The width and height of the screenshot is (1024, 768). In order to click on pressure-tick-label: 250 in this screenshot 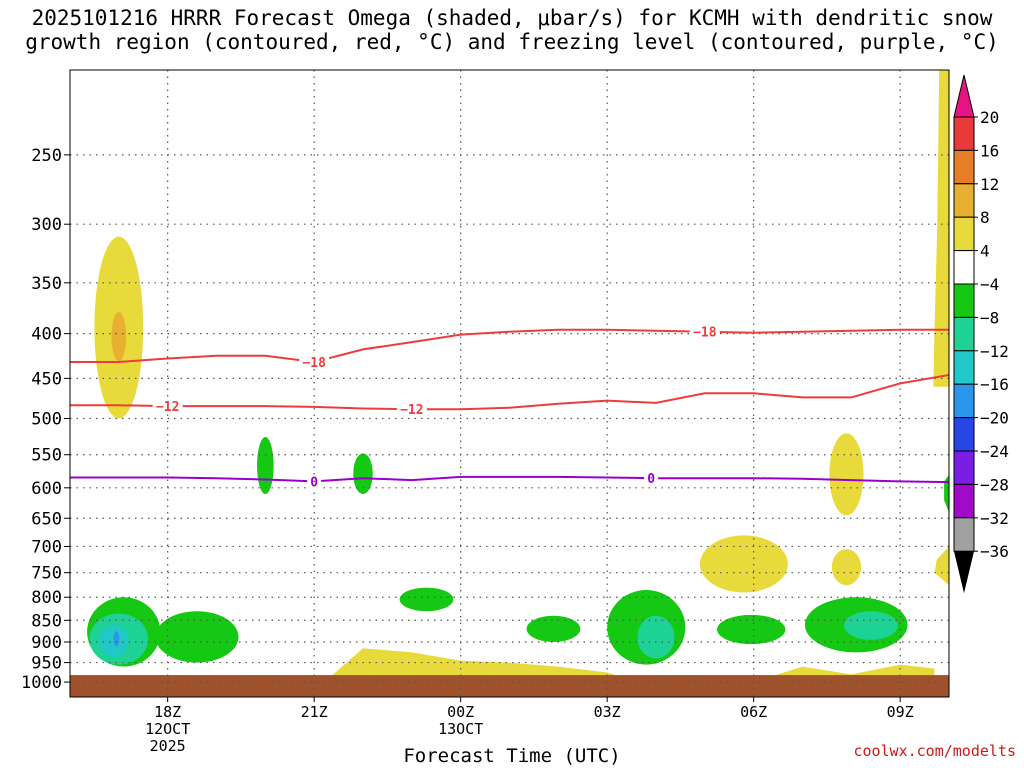, I will do `click(46, 156)`.